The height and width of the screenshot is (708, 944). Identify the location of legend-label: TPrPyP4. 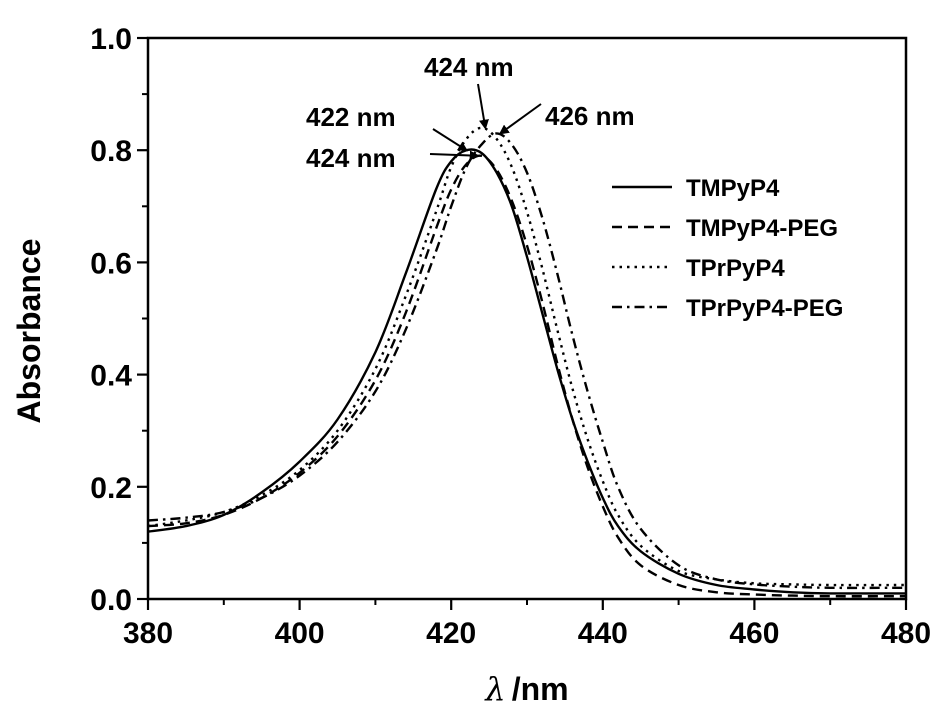
(735, 268).